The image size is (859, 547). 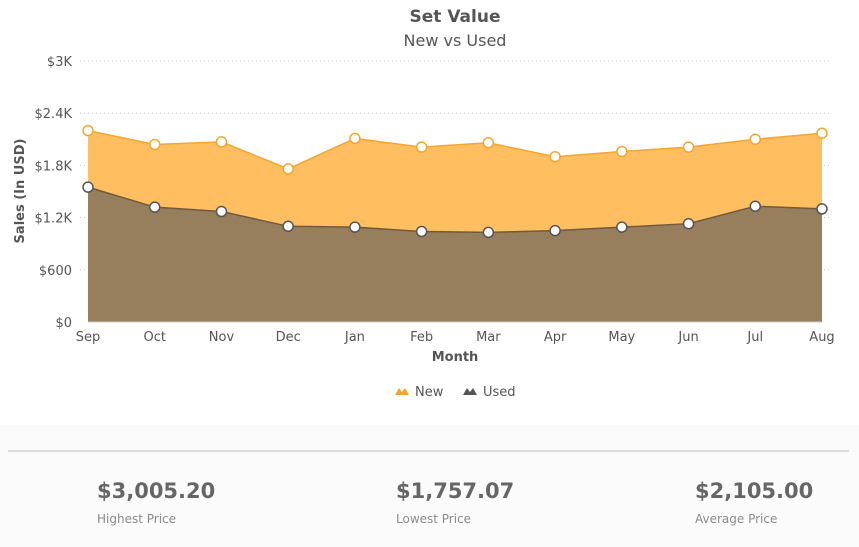 I want to click on legend-icon-used, so click(x=470, y=391).